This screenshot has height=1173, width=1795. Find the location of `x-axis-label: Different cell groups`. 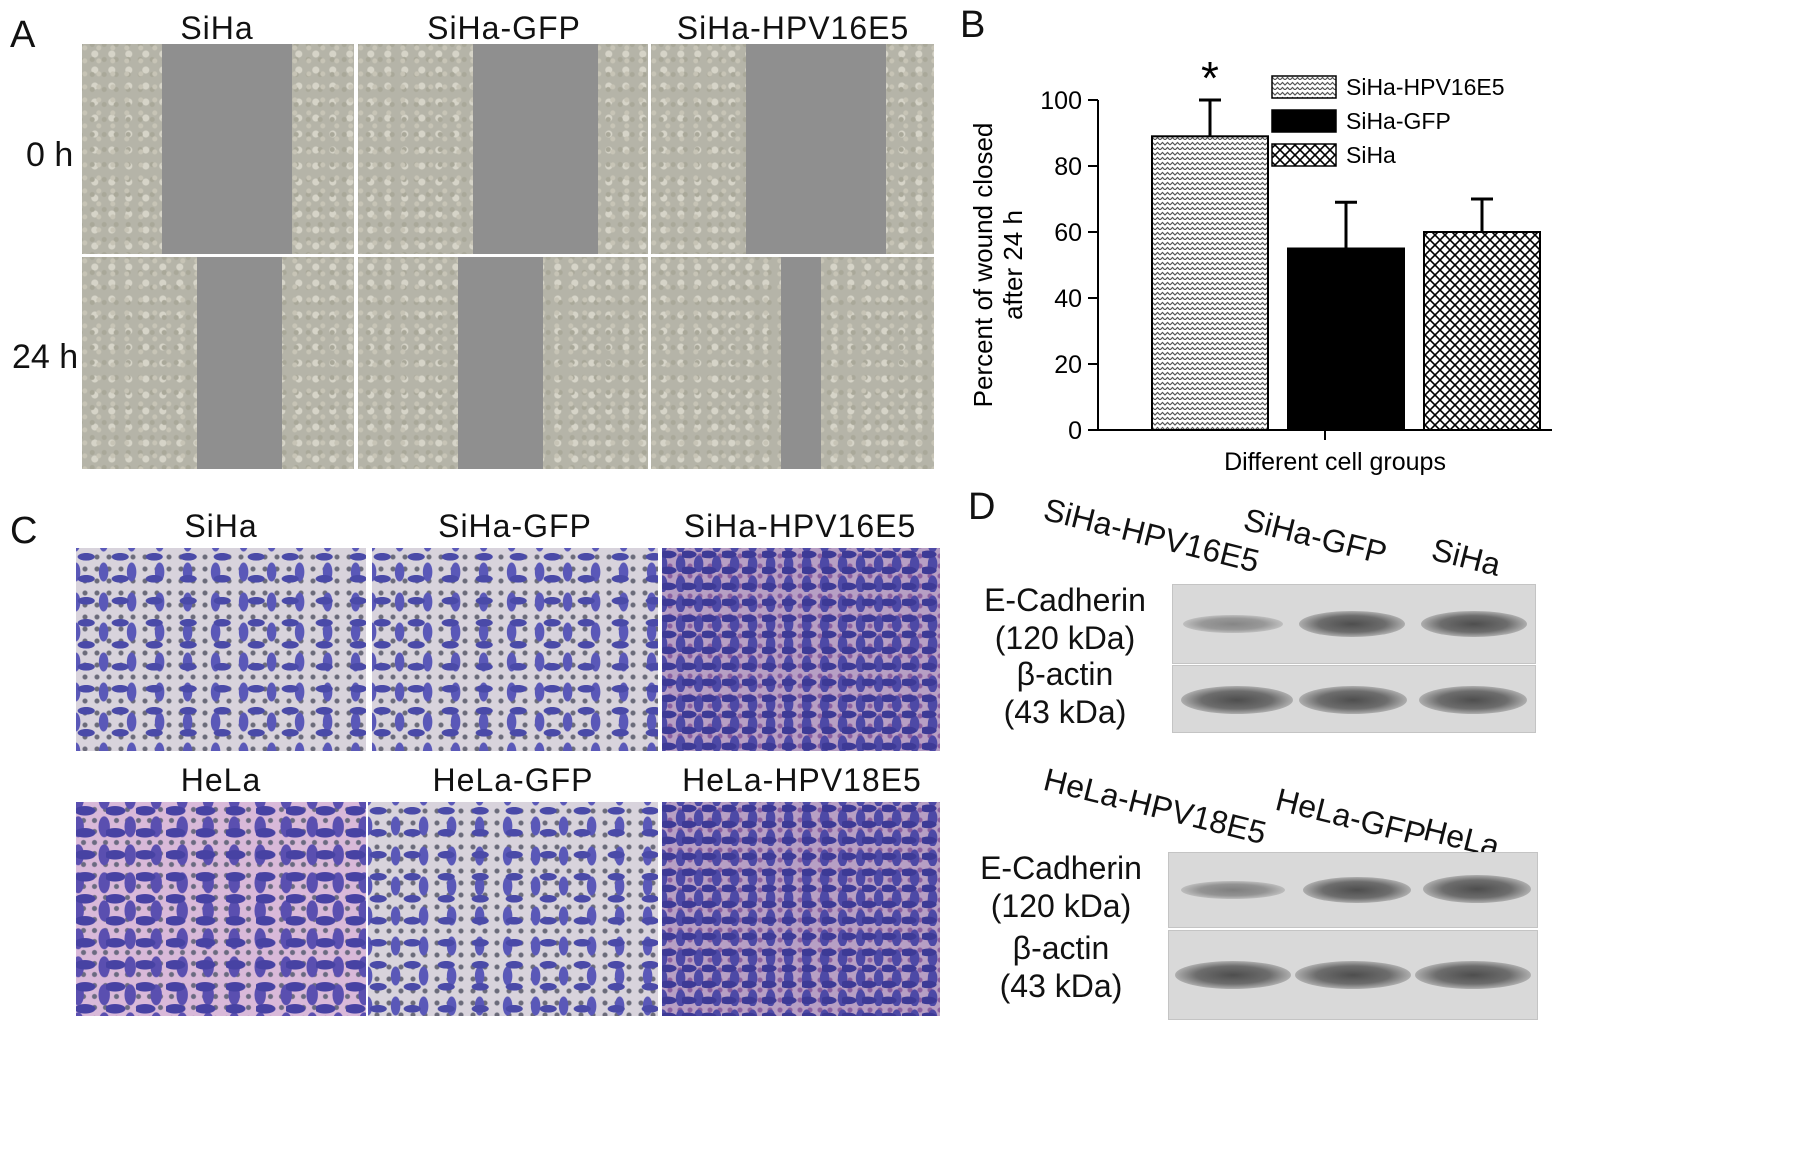

x-axis-label: Different cell groups is located at coordinates (1335, 462).